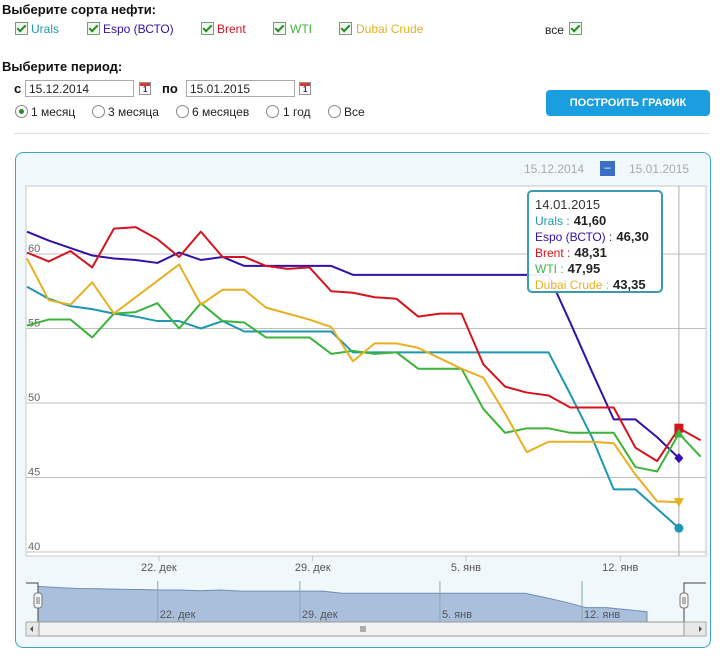  What do you see at coordinates (231, 29) in the screenshot?
I see `grade-label: Brent` at bounding box center [231, 29].